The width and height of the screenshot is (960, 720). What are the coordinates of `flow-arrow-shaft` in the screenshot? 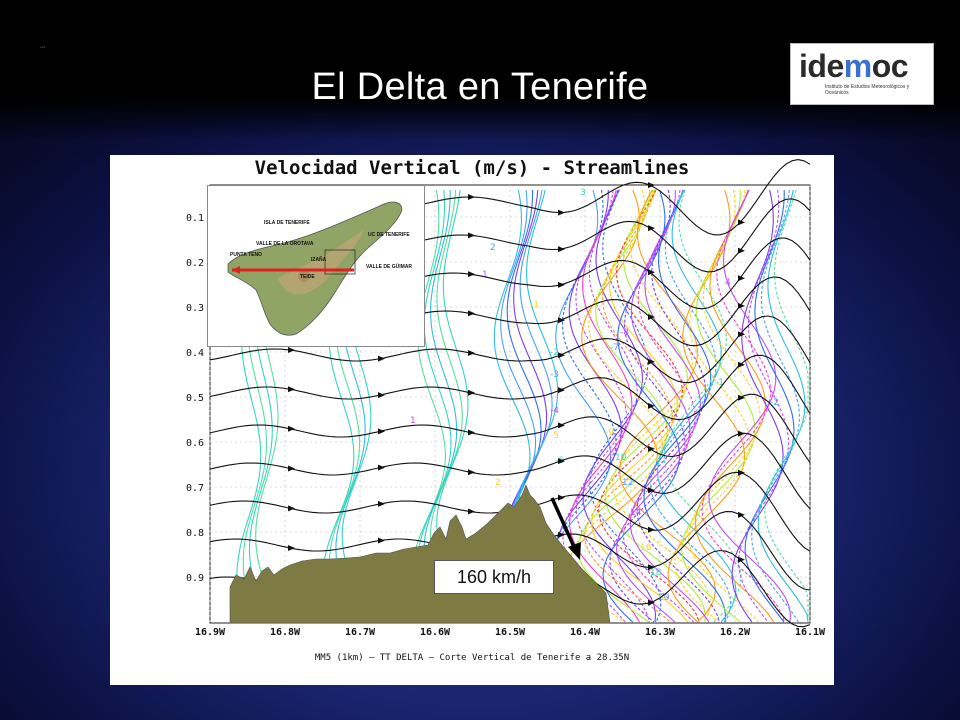 It's located at (563, 523).